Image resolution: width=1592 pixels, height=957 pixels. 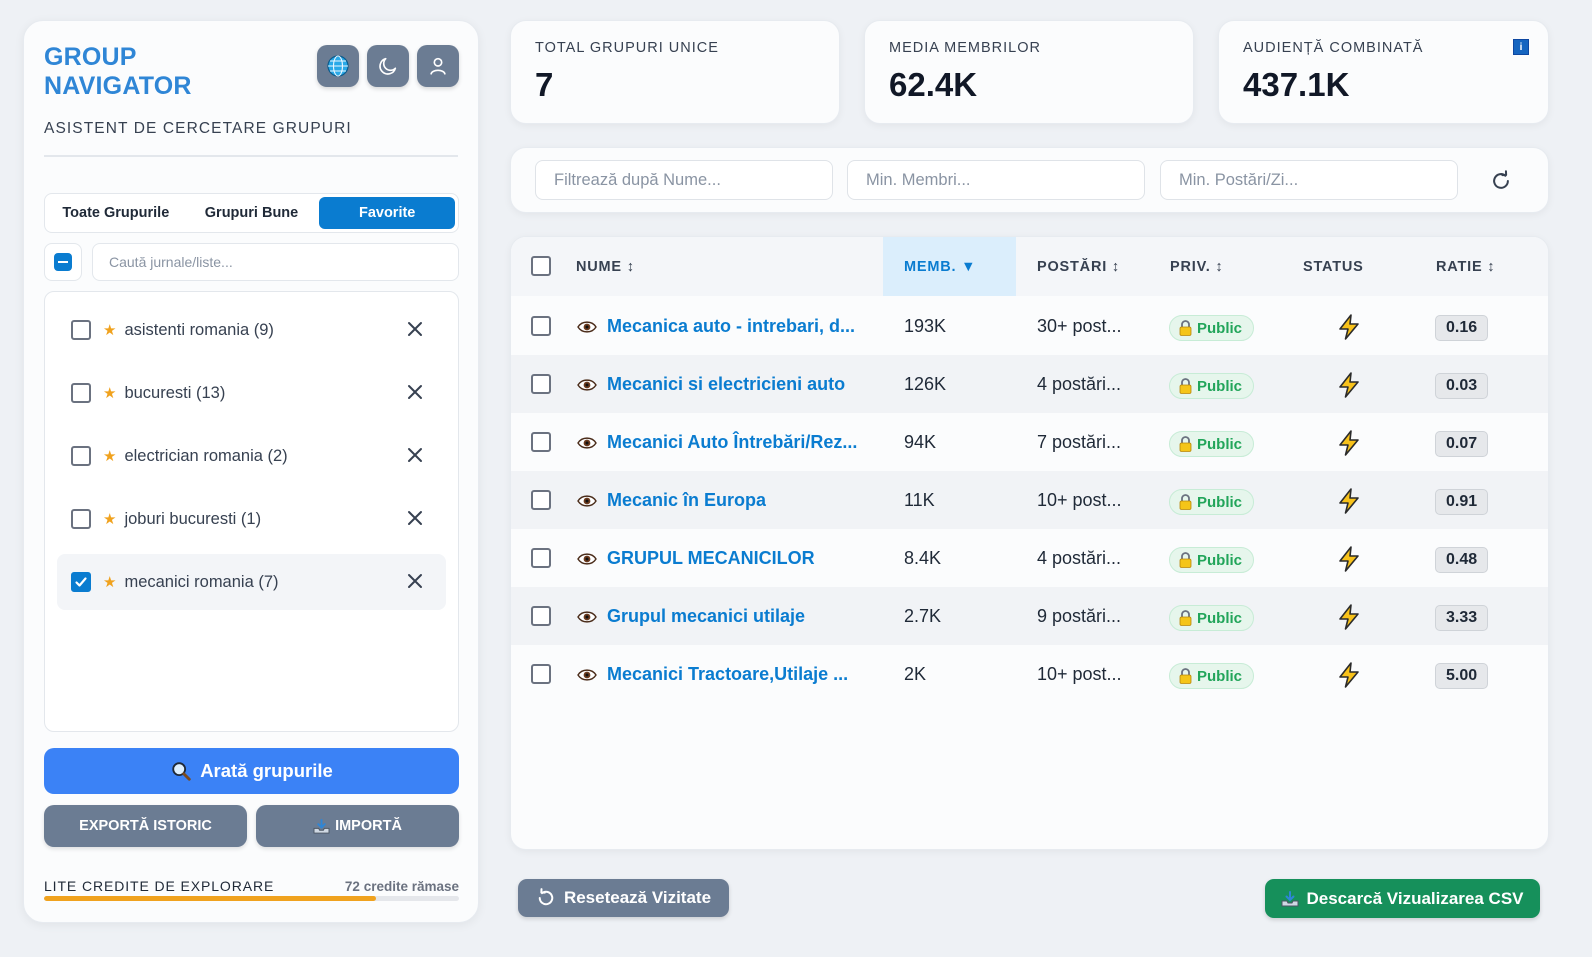 What do you see at coordinates (1466, 266) in the screenshot?
I see `column-ratio: RATIE ↕` at bounding box center [1466, 266].